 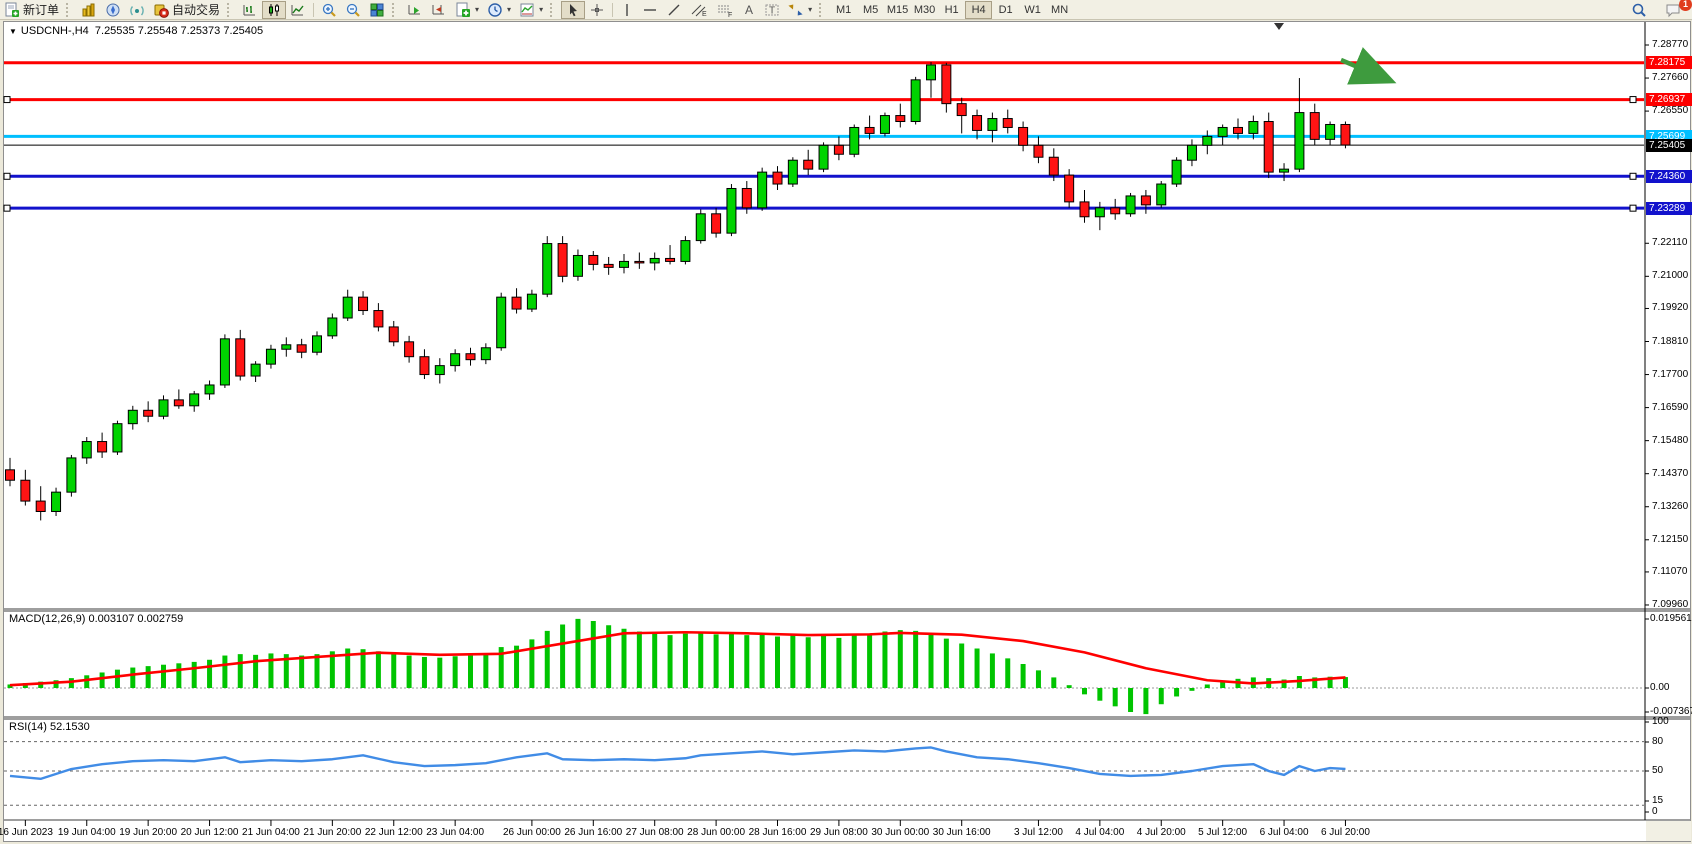 What do you see at coordinates (1005, 9) in the screenshot?
I see `timeframe-d1-button: D1` at bounding box center [1005, 9].